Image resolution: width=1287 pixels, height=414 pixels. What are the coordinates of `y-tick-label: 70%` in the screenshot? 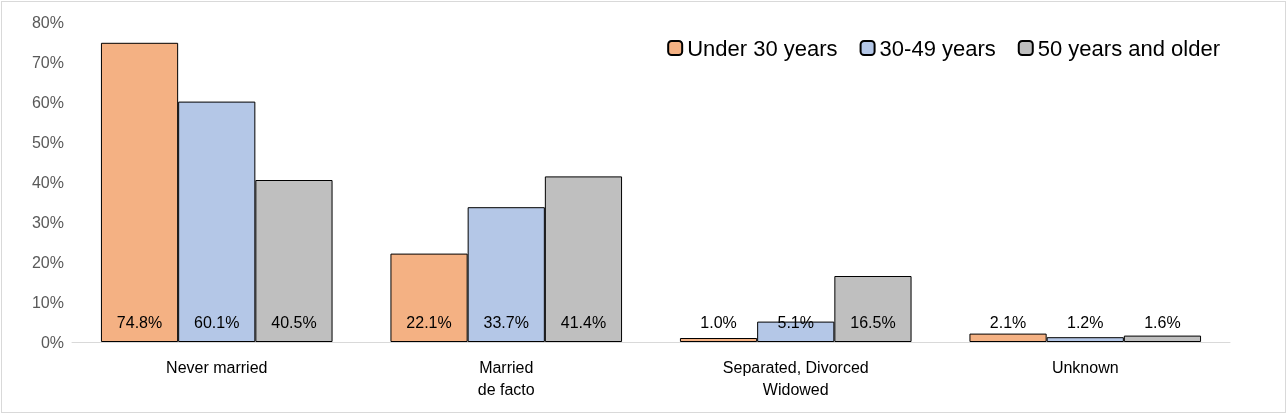 It's located at (47, 62).